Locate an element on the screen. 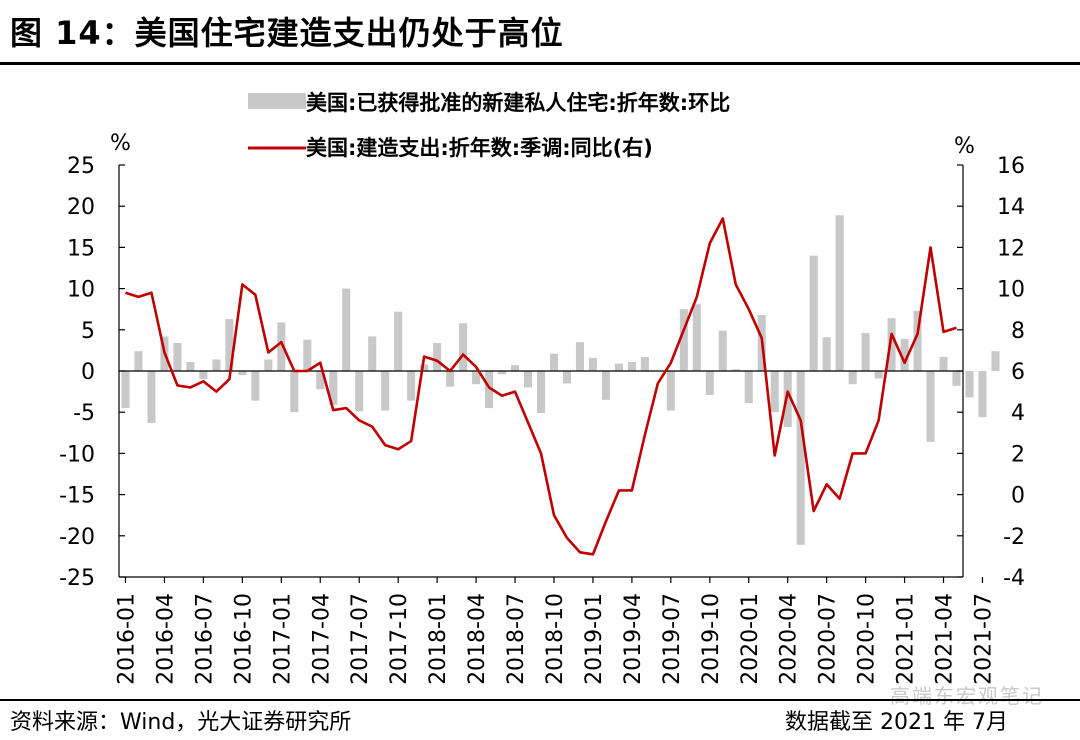 This screenshot has height=740, width=1080. right-tick-label: -4 is located at coordinates (1014, 578).